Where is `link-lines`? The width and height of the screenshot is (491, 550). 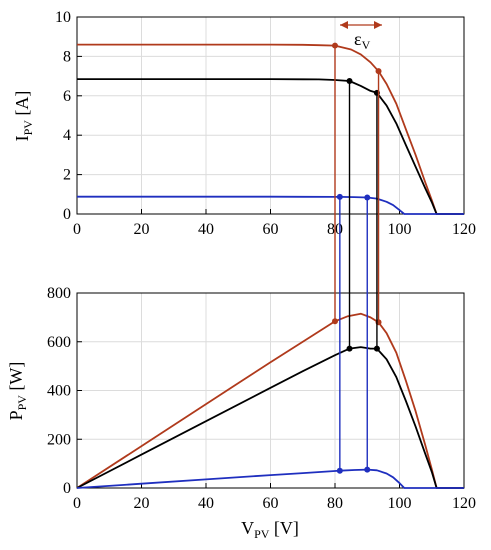
link-lines is located at coordinates (357, 258).